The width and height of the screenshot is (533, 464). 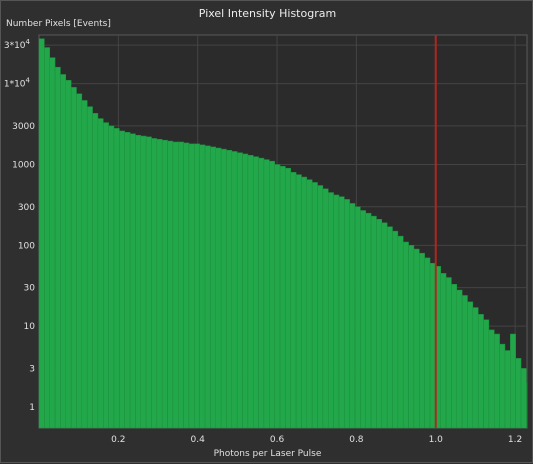 What do you see at coordinates (316, 440) in the screenshot?
I see `x-axis-ticks: 0.2 0.4 0.6 0.8 1.0 1.2` at bounding box center [316, 440].